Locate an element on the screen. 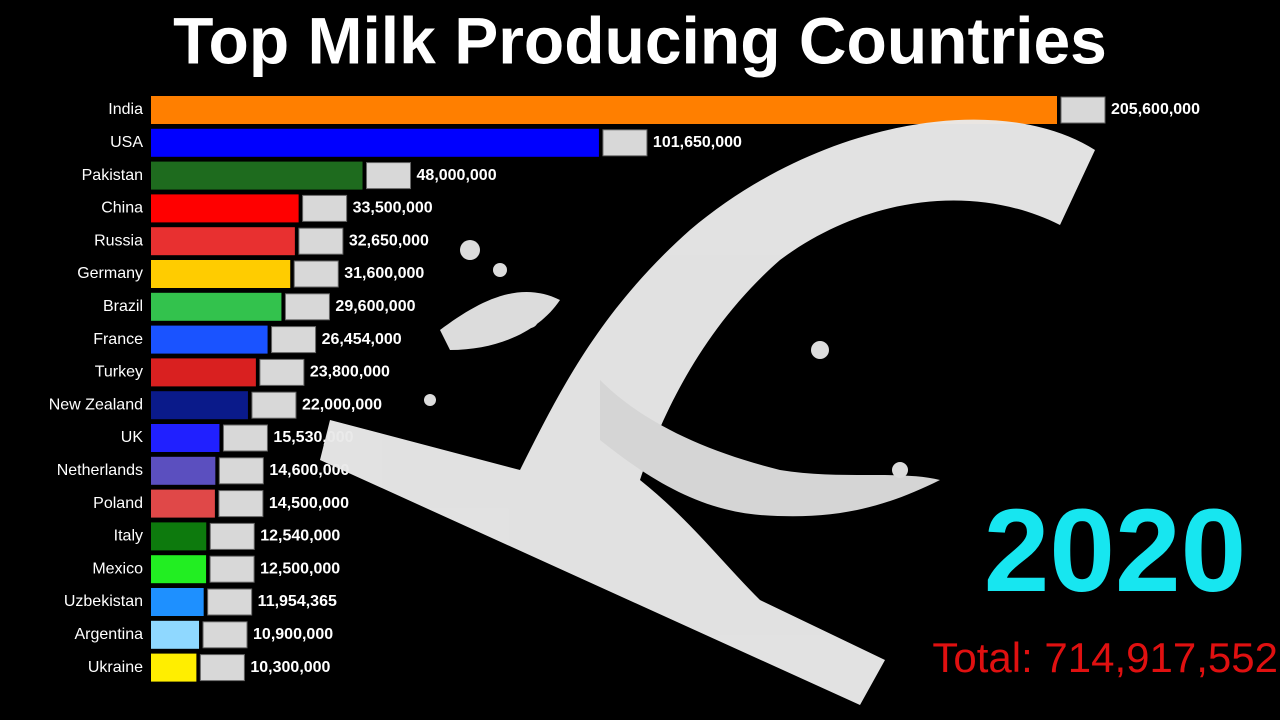 The image size is (1280, 720). value-label: 29,600,000 is located at coordinates (375, 306).